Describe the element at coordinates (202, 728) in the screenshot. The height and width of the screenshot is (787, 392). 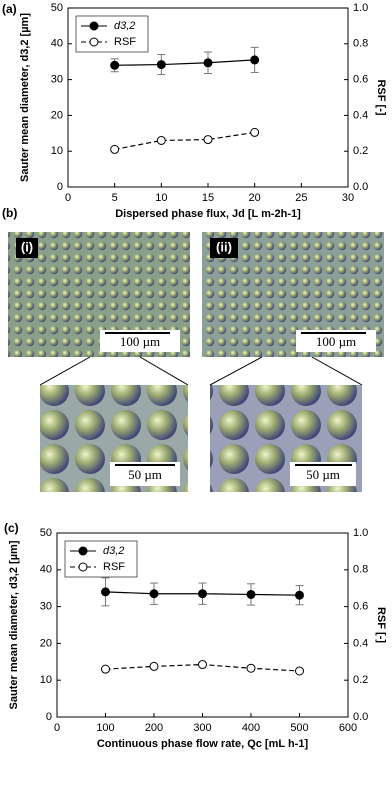
I see `x-tick-label: 300` at that location.